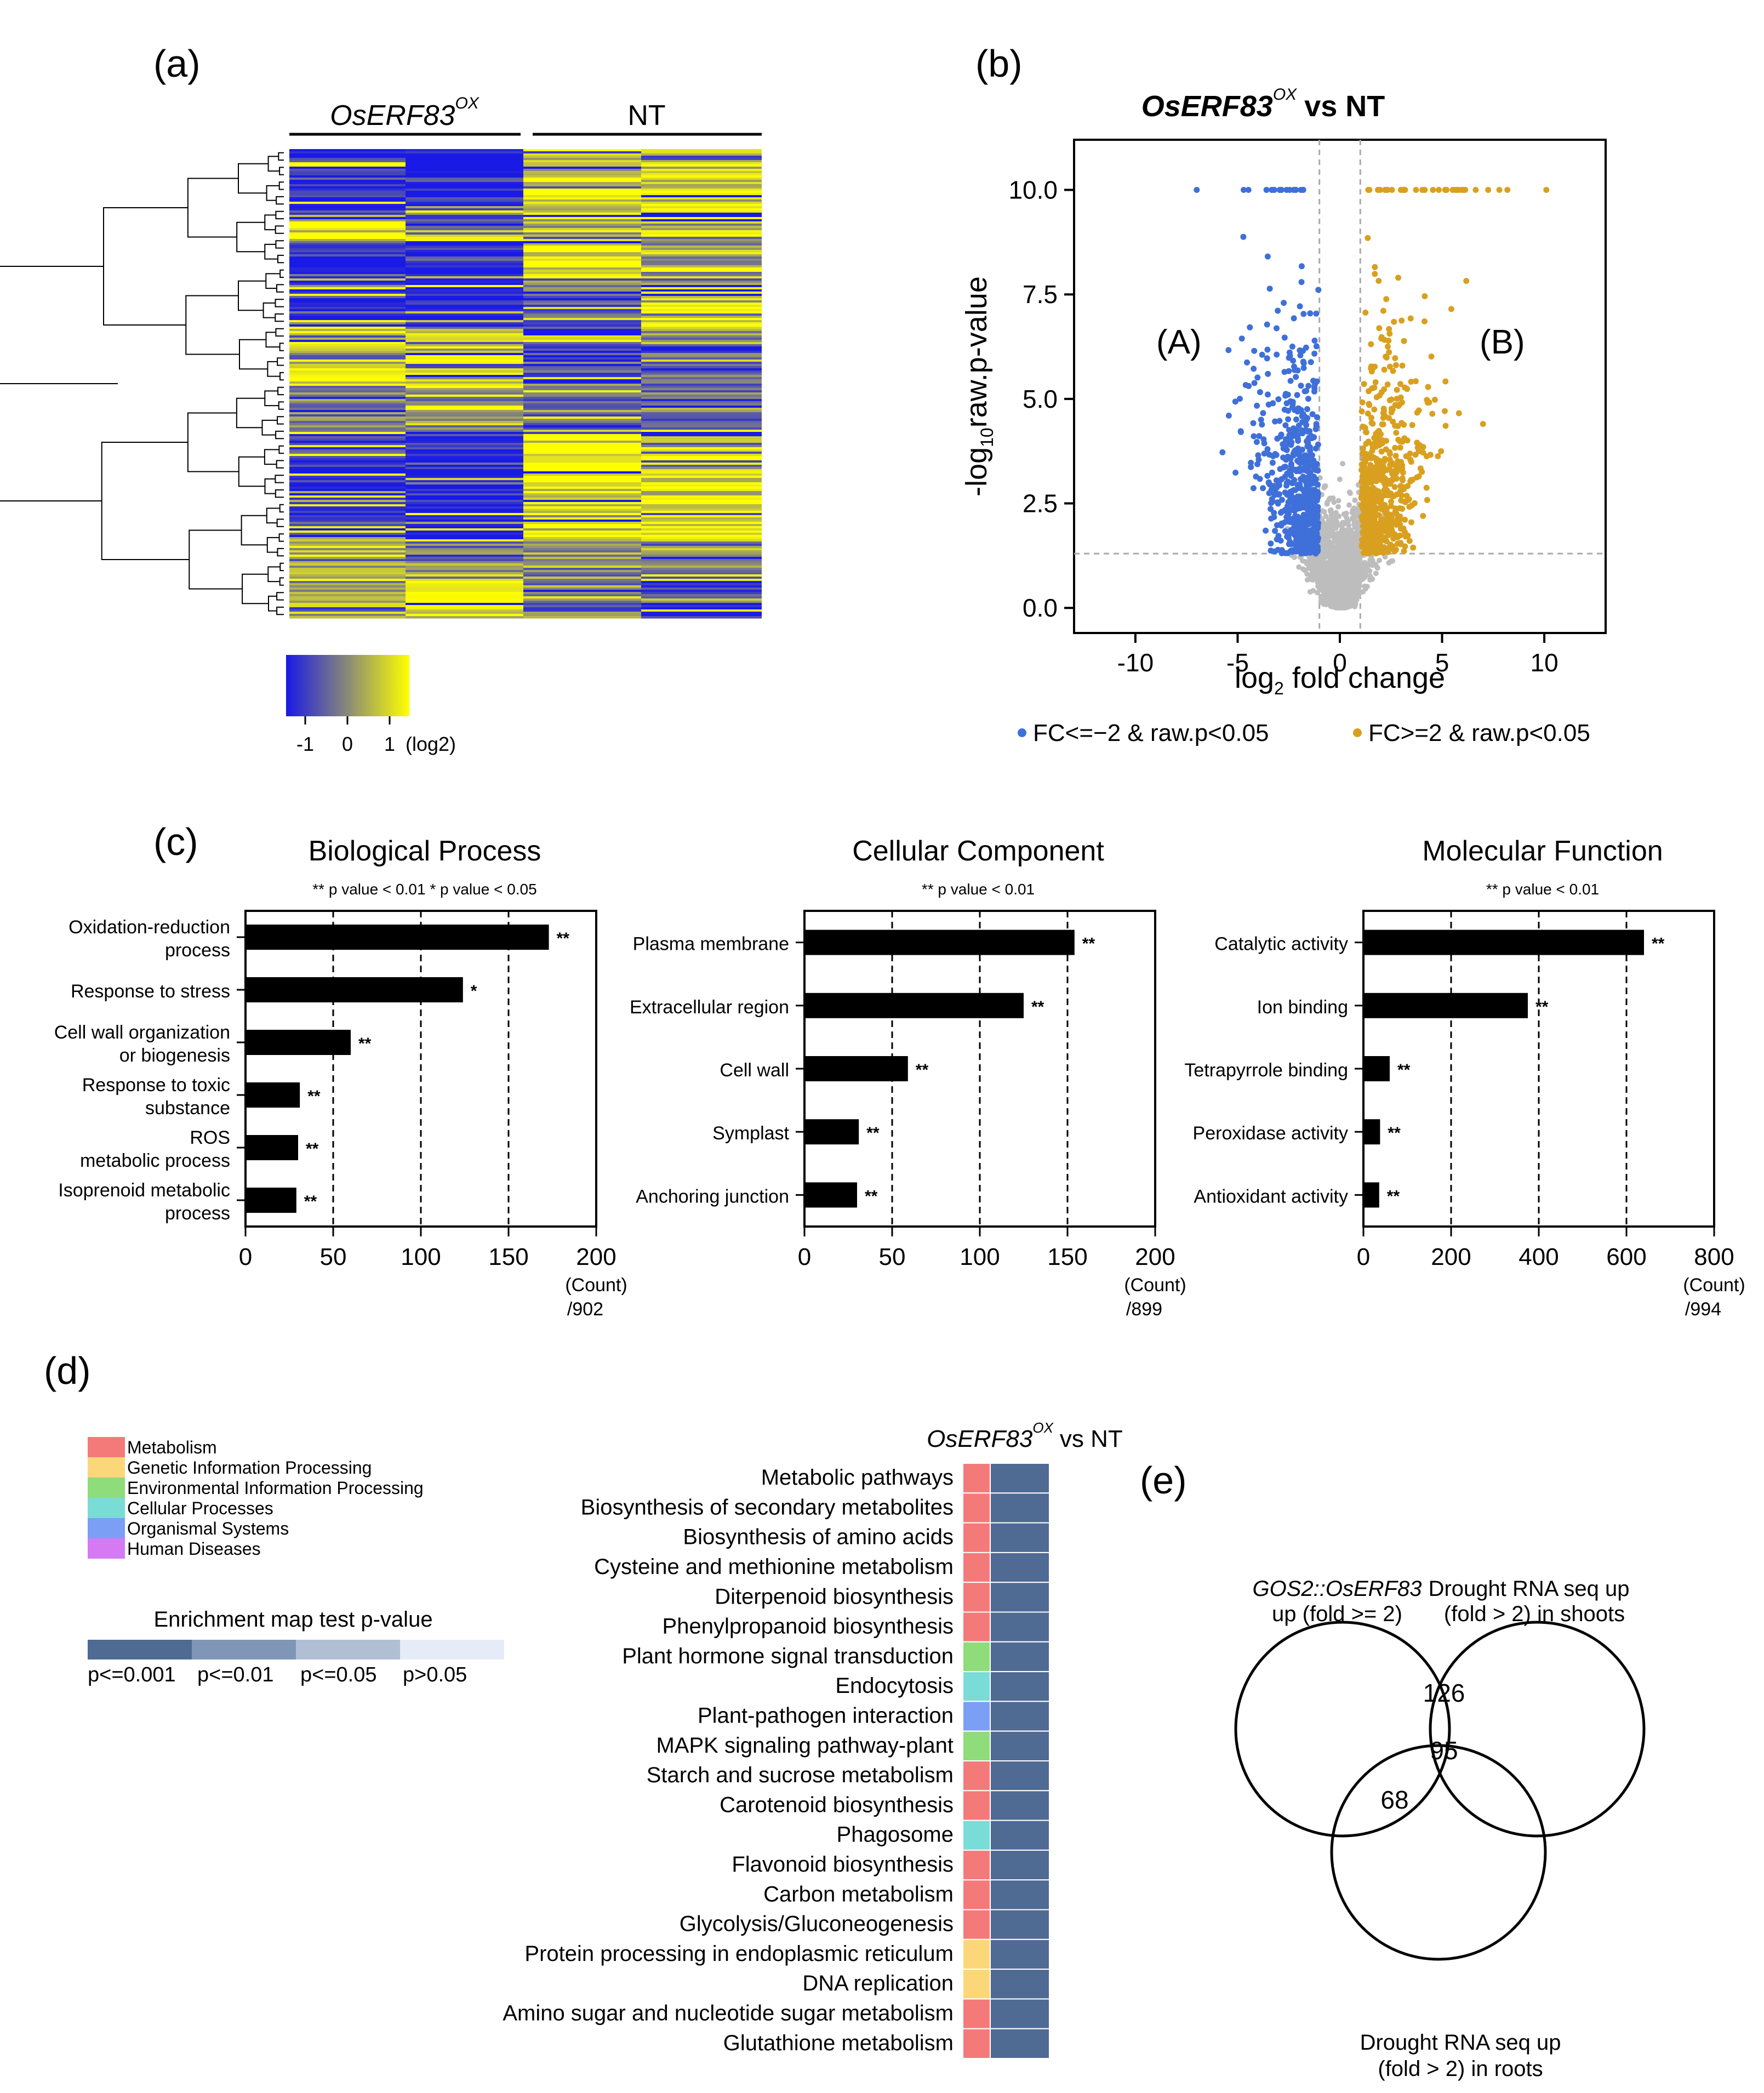 This screenshot has height=2093, width=1764. What do you see at coordinates (276, 1488) in the screenshot?
I see `kegg-category-label: Environmental Information Processing` at bounding box center [276, 1488].